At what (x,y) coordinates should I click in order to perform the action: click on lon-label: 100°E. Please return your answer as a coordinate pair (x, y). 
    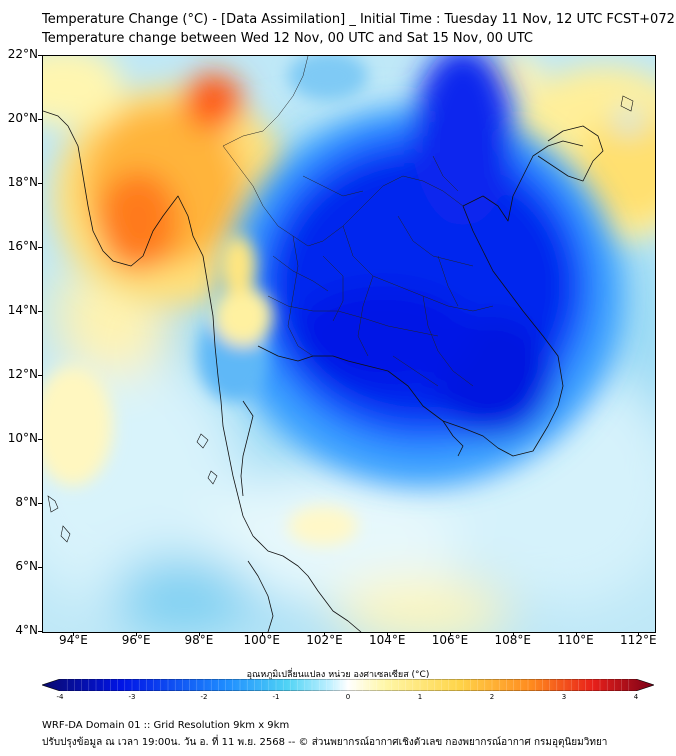
    Looking at the image, I should click on (261, 640).